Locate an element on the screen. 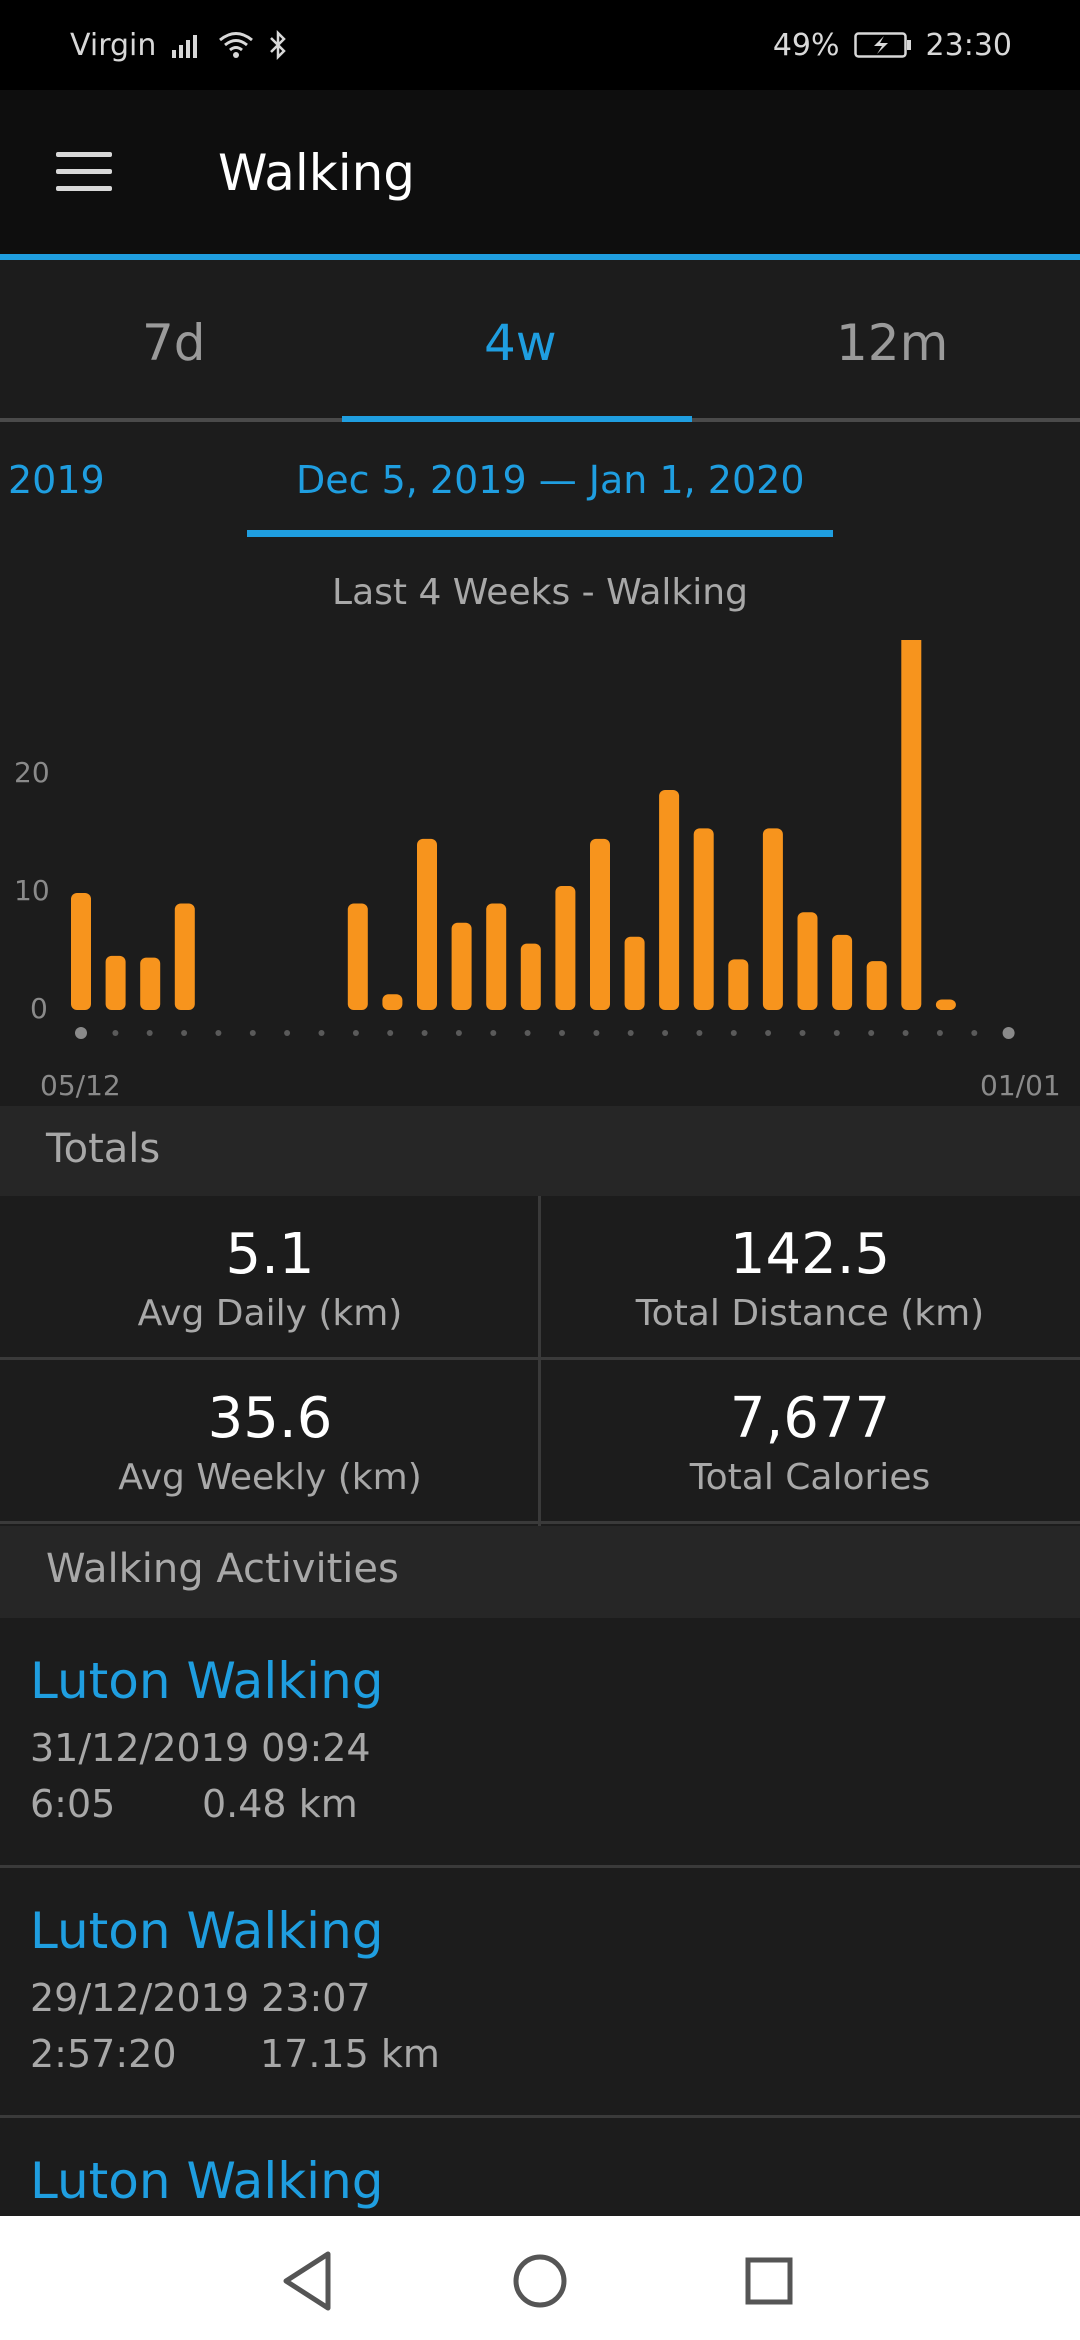 This screenshot has height=2340, width=1080. home-icon is located at coordinates (540, 2281).